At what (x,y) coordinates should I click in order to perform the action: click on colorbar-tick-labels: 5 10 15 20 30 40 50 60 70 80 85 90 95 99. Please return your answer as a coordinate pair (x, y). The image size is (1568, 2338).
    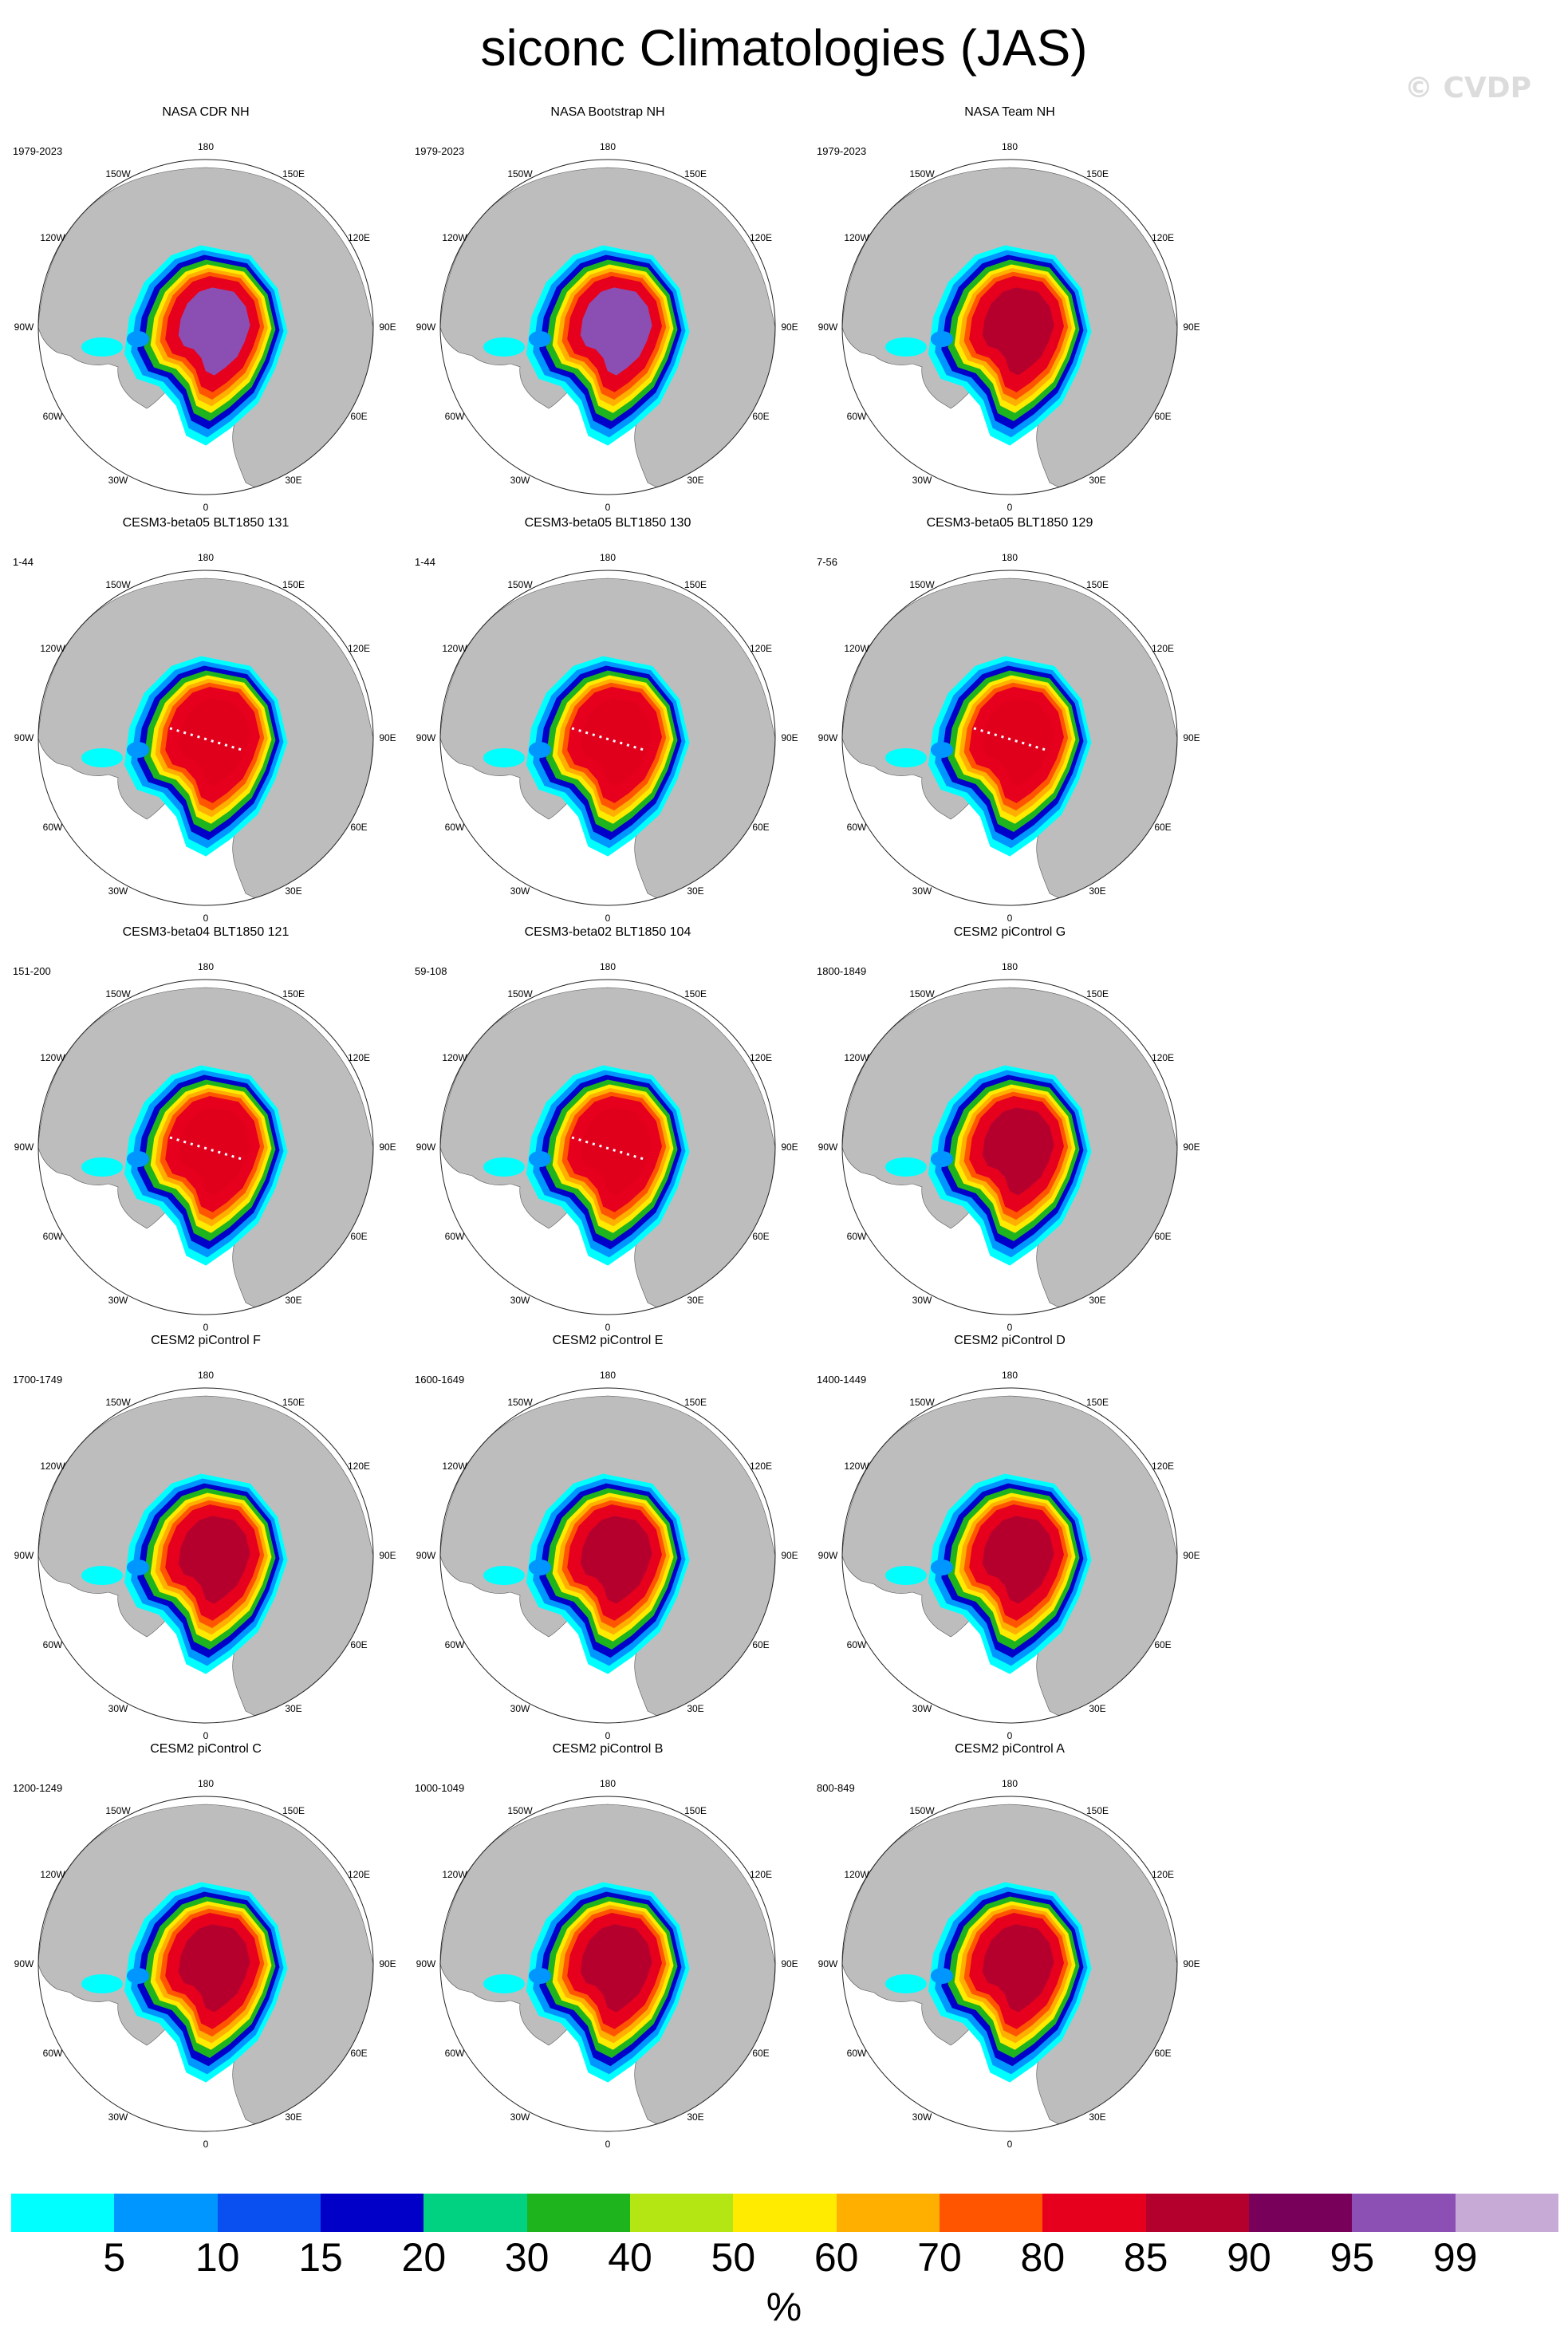
    Looking at the image, I should click on (784, 2258).